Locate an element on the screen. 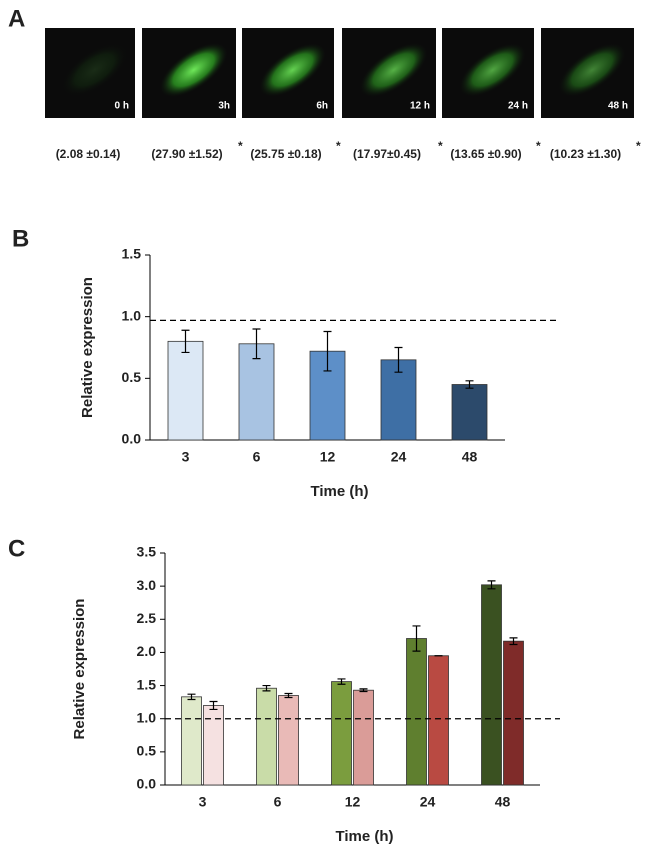  image-label: 12 h is located at coordinates (420, 106).